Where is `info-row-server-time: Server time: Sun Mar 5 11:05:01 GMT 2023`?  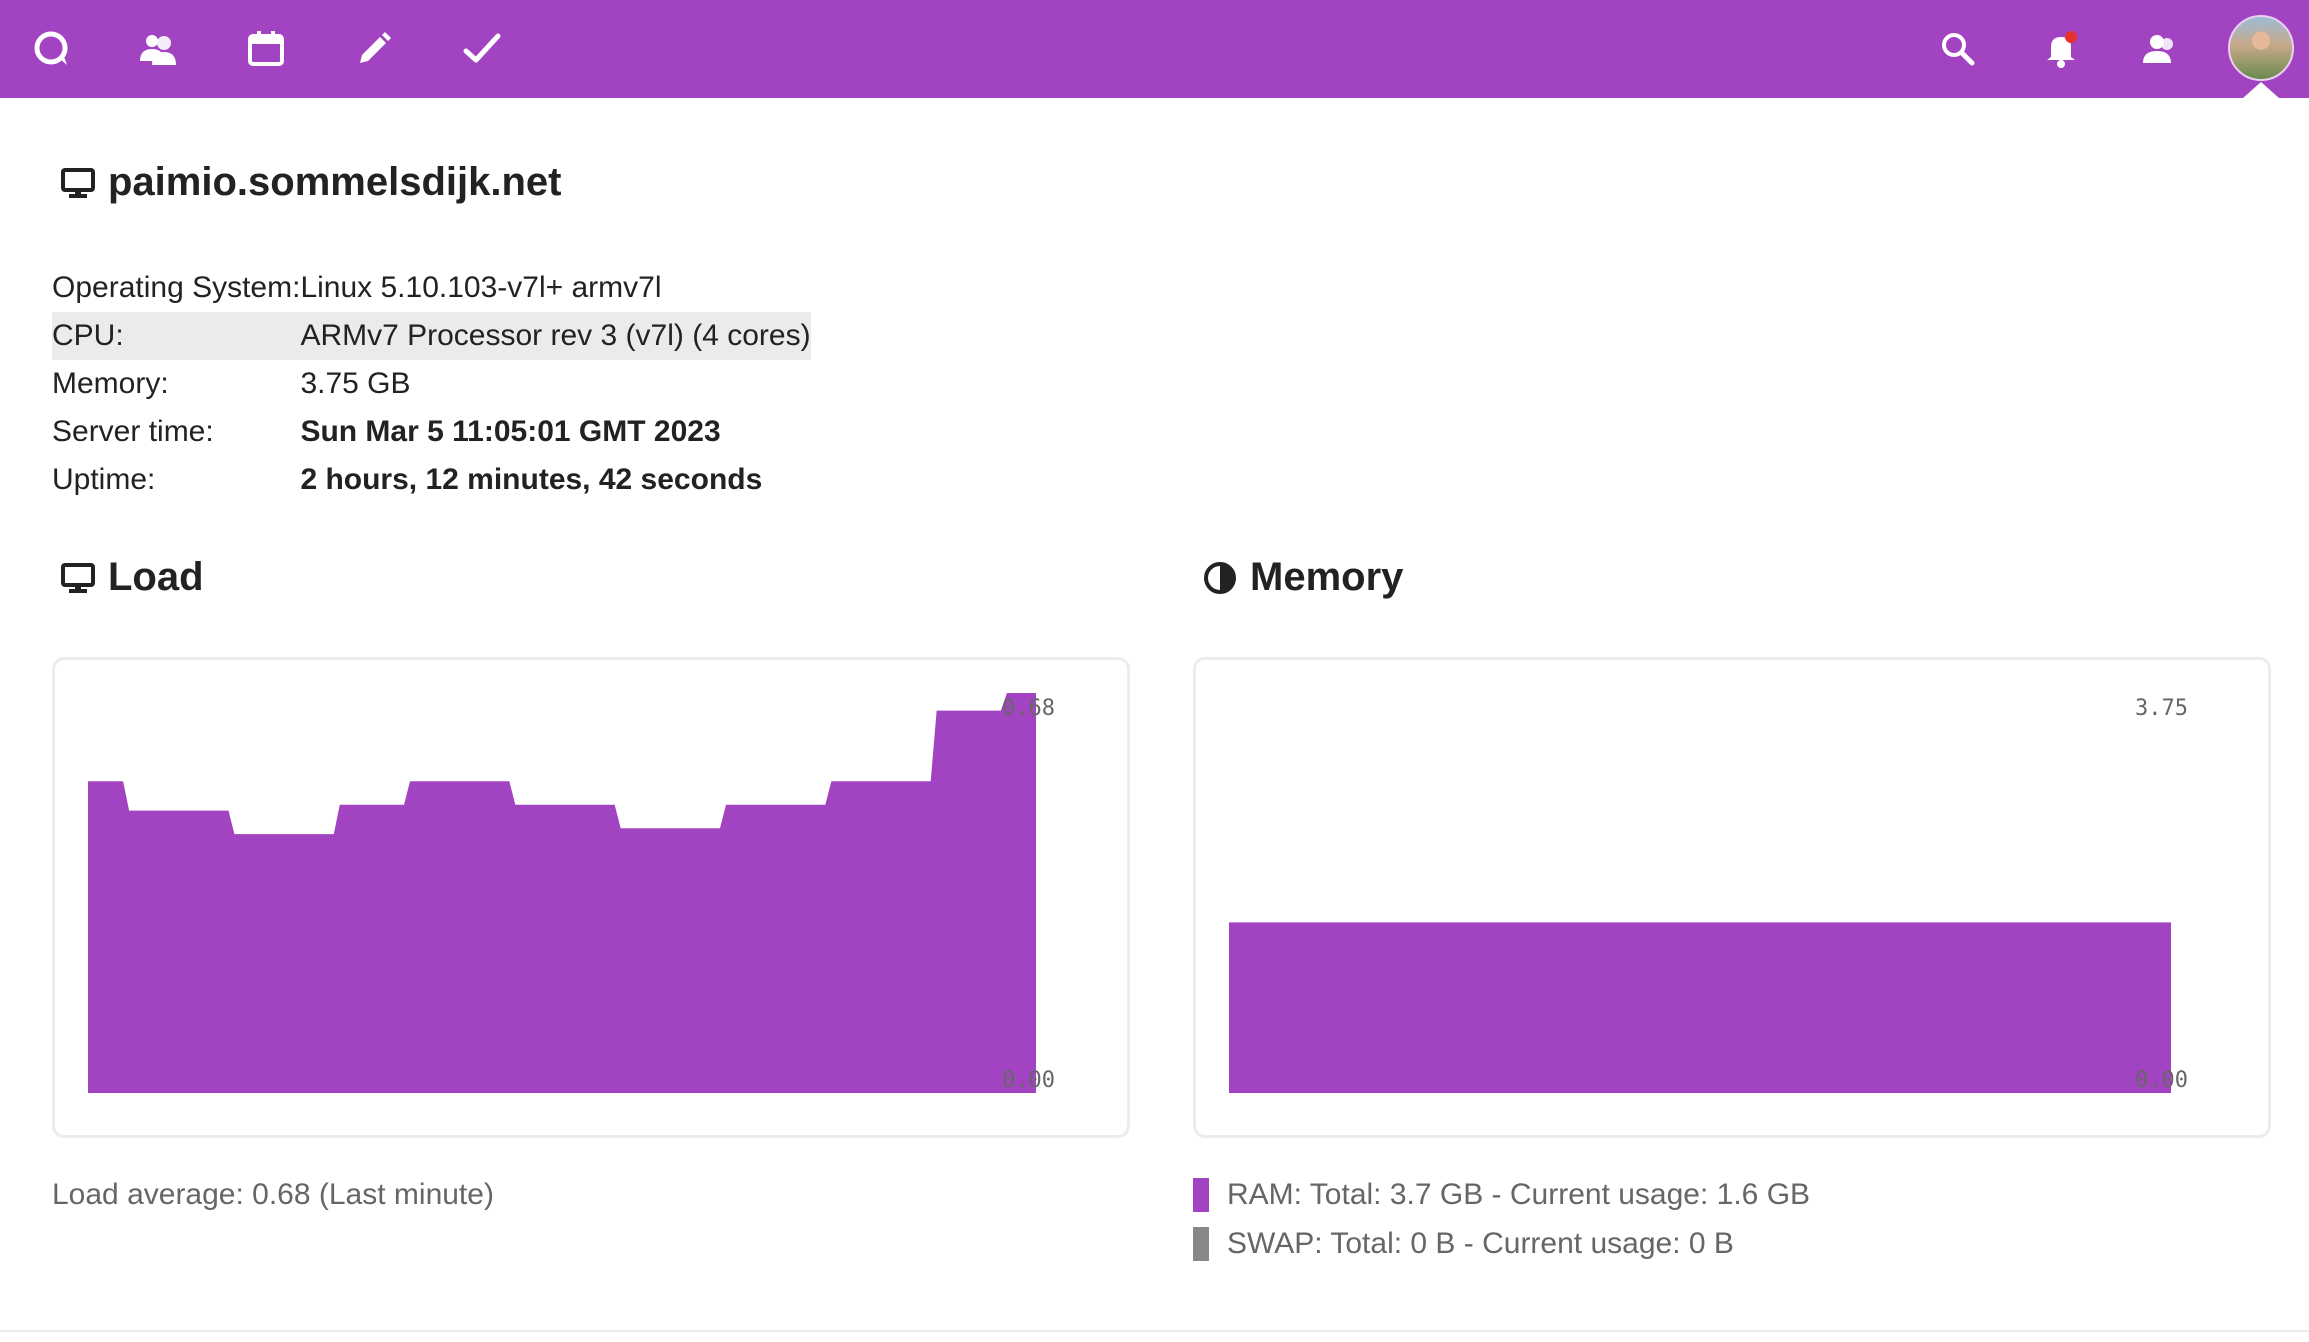 info-row-server-time: Server time: Sun Mar 5 11:05:01 GMT 2023 is located at coordinates (431, 432).